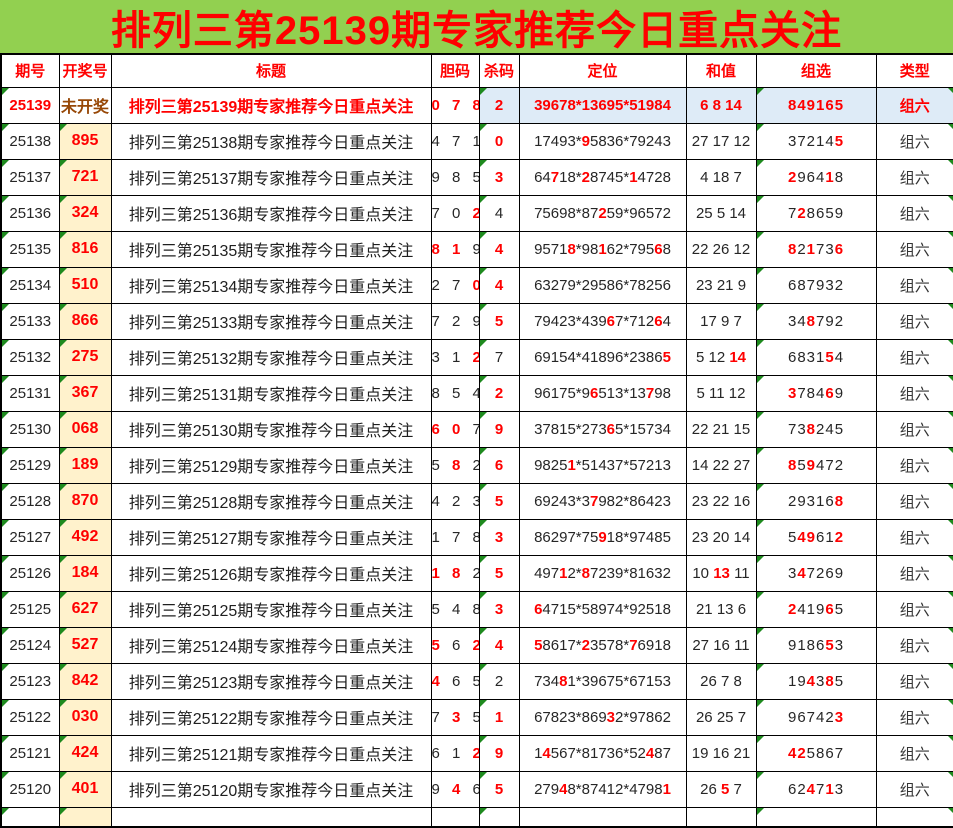 Image resolution: width=953 pixels, height=828 pixels. Describe the element at coordinates (30, 429) in the screenshot. I see `issue-cell: 25130` at that location.